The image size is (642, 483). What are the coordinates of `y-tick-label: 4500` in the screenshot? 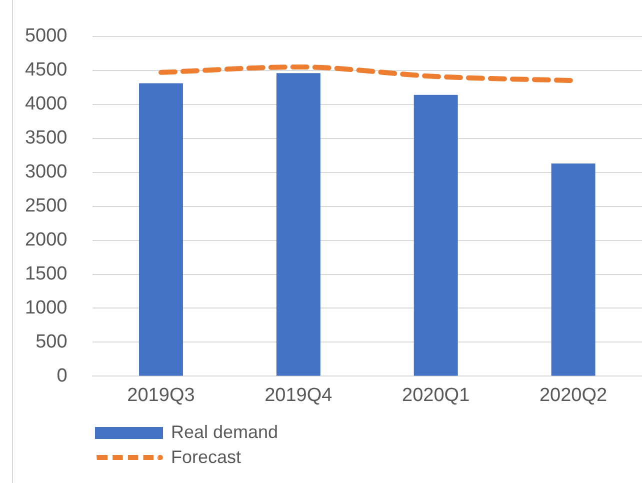 It's located at (46, 70).